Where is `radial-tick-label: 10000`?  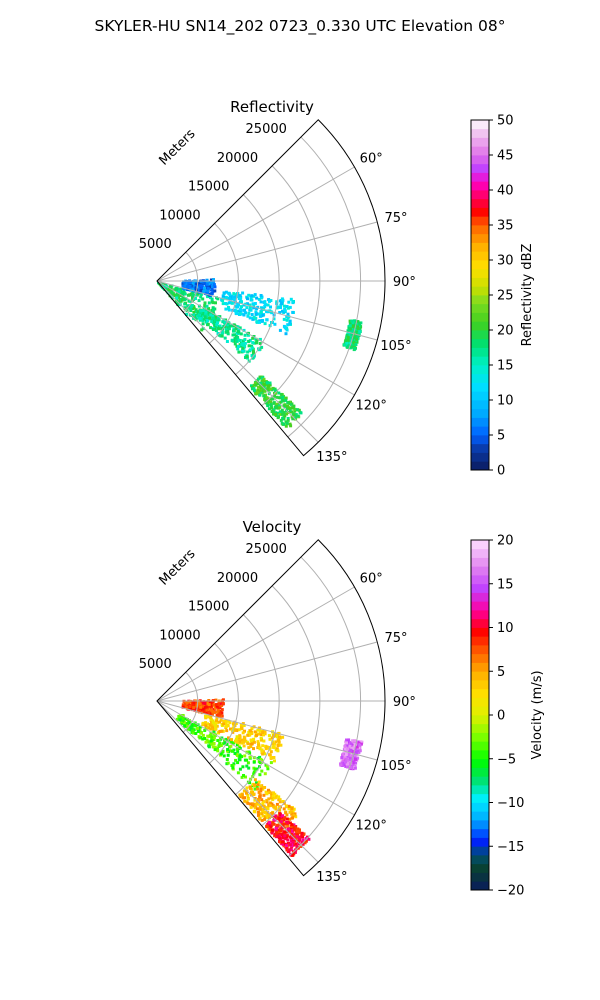 radial-tick-label: 10000 is located at coordinates (179, 635).